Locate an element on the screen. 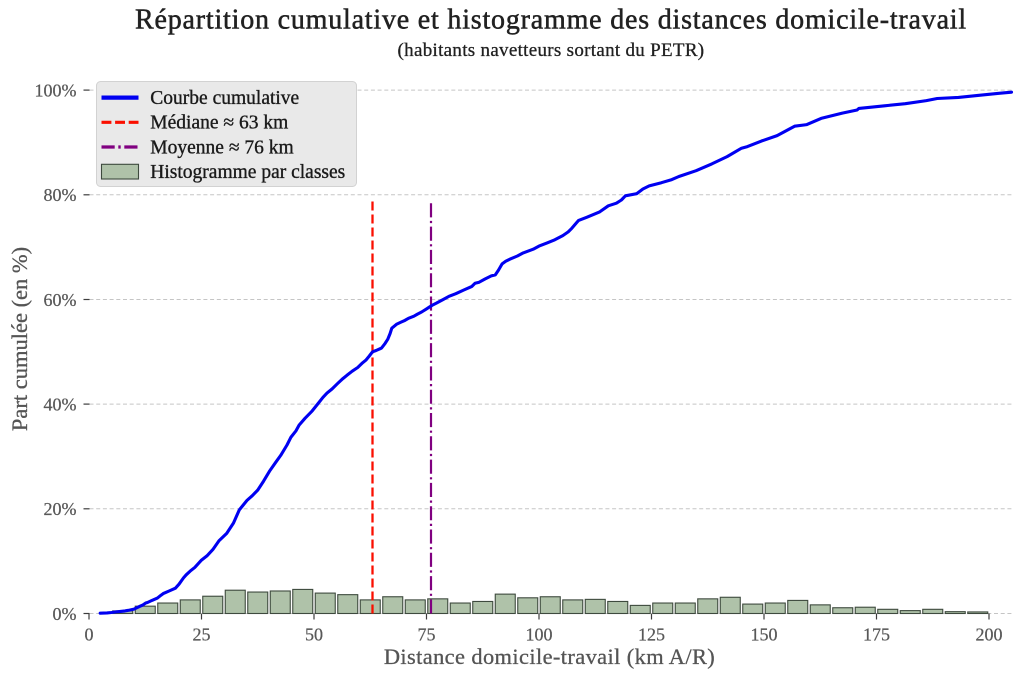 This screenshot has height=687, width=1024. svg-text: Courbe cumulative is located at coordinates (224, 98).